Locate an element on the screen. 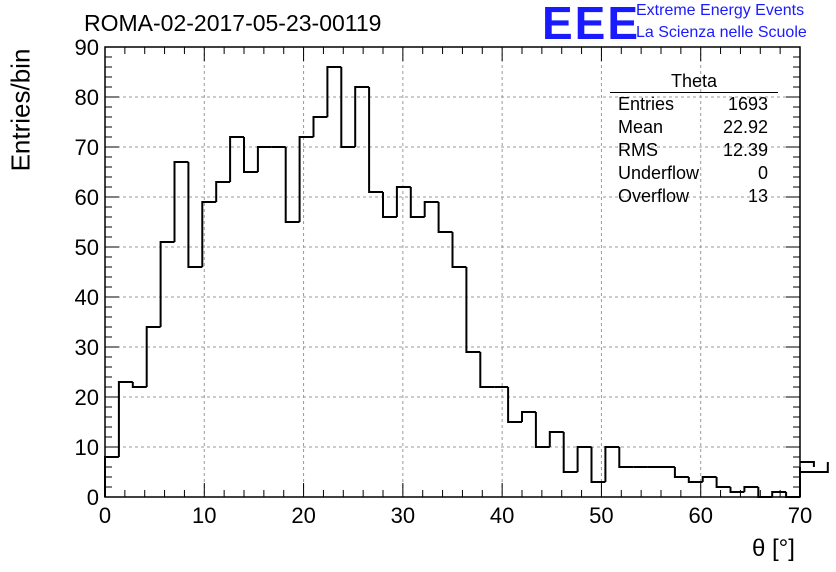  x-tick-label: 0 is located at coordinates (105, 515).